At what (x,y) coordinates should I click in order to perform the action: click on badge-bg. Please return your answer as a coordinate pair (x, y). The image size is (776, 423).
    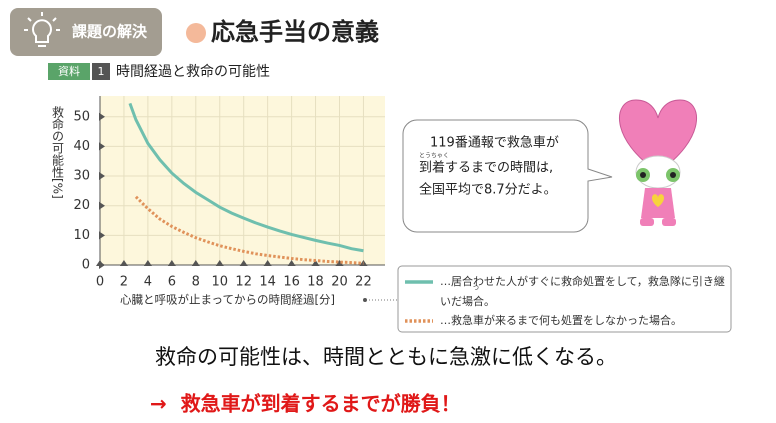
    Looking at the image, I should click on (86, 32).